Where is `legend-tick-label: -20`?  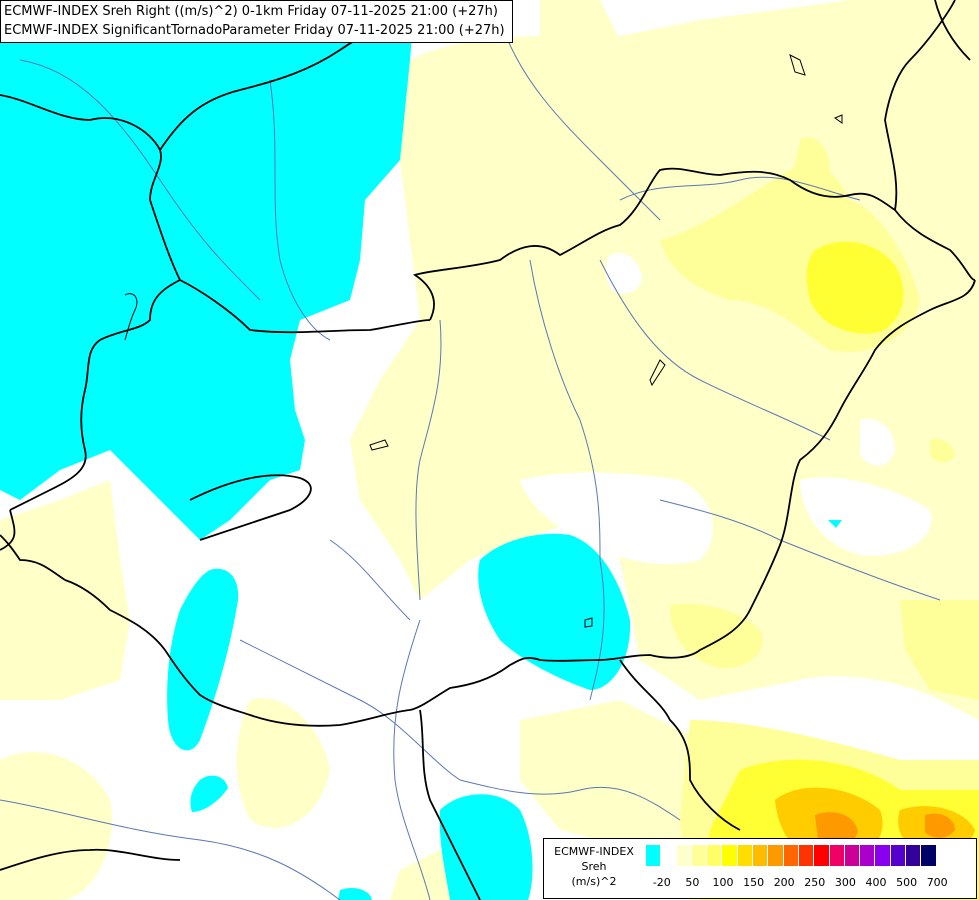 legend-tick-label: -20 is located at coordinates (661, 882).